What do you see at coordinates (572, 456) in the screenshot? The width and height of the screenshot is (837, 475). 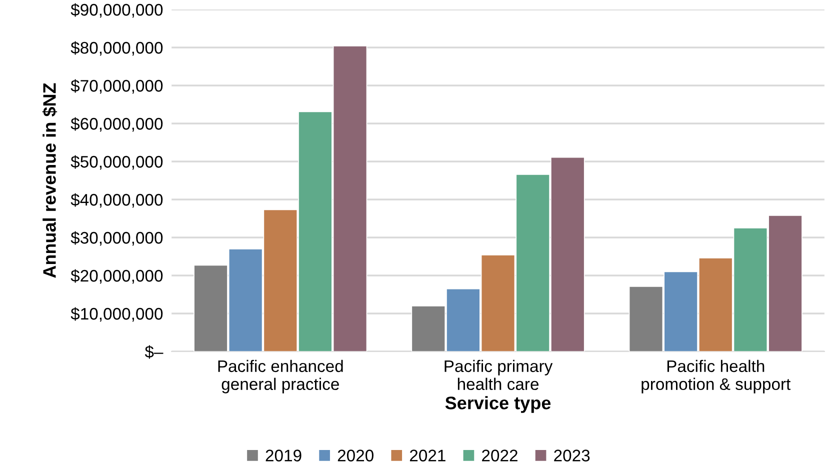 I see `legend-label: 2023` at bounding box center [572, 456].